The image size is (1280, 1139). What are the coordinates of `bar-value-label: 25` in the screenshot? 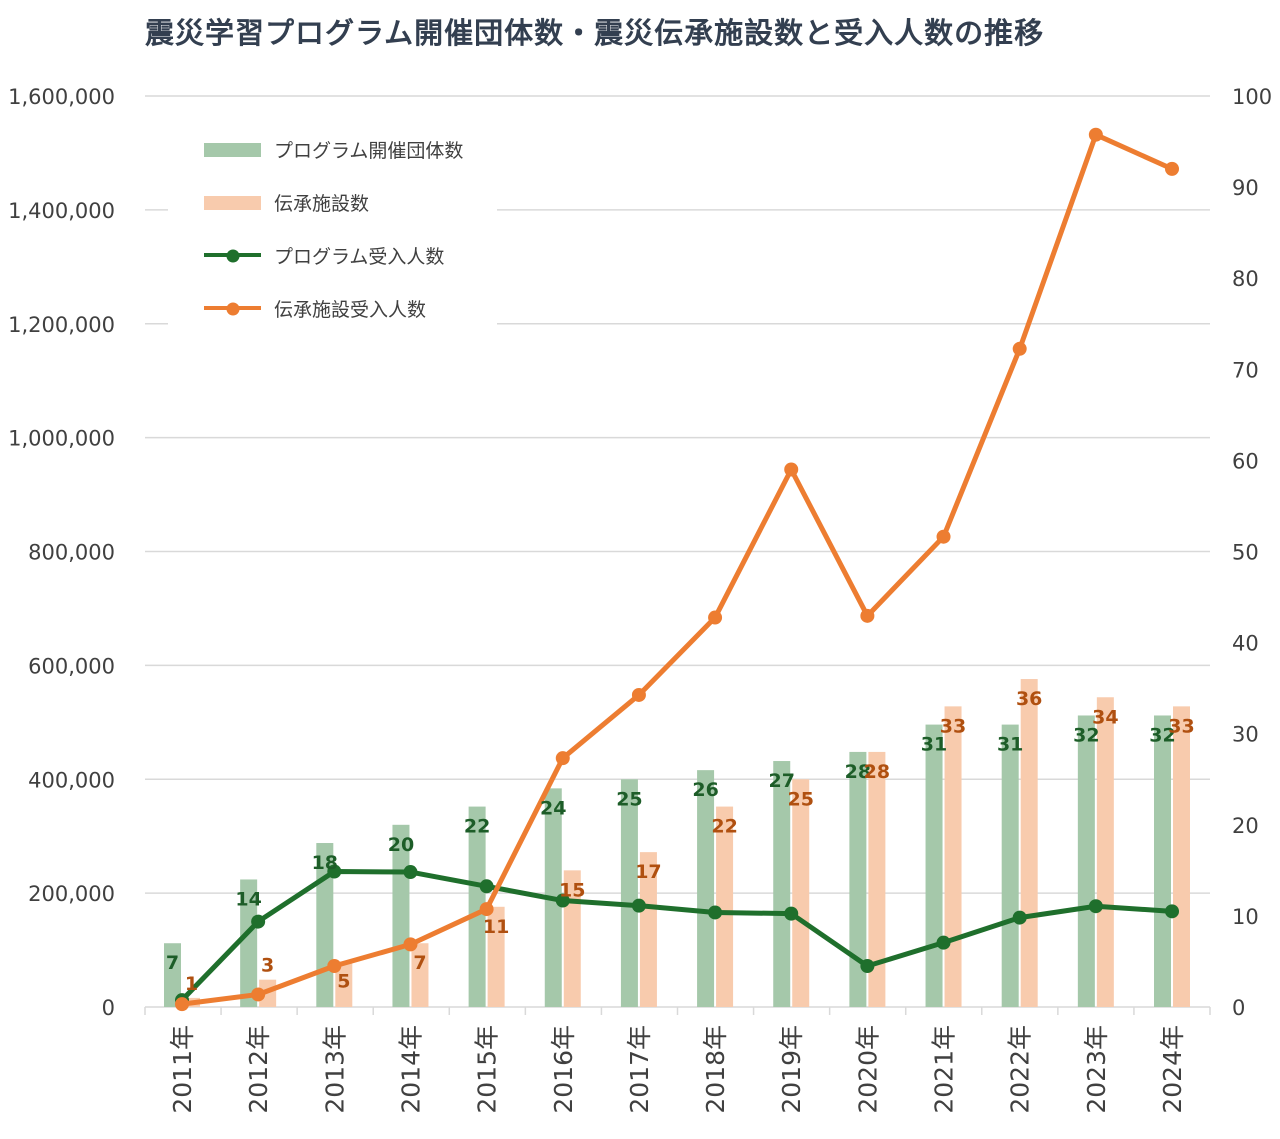 It's located at (801, 799).